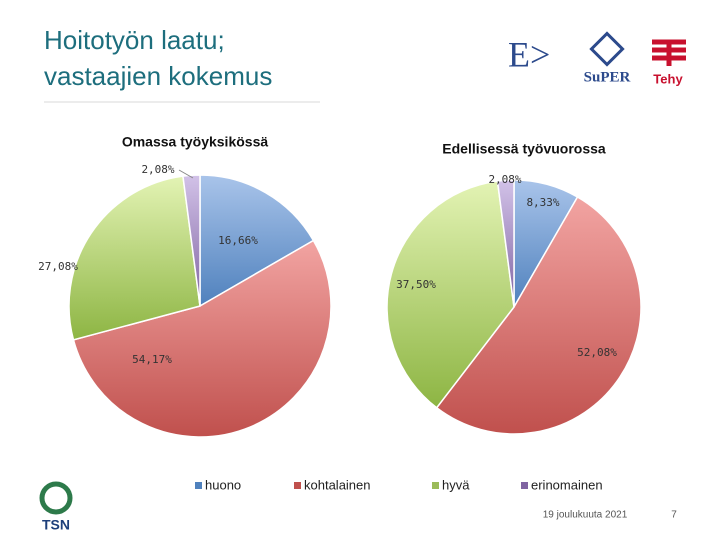  Describe the element at coordinates (607, 77) in the screenshot. I see `logo: SuPER` at that location.